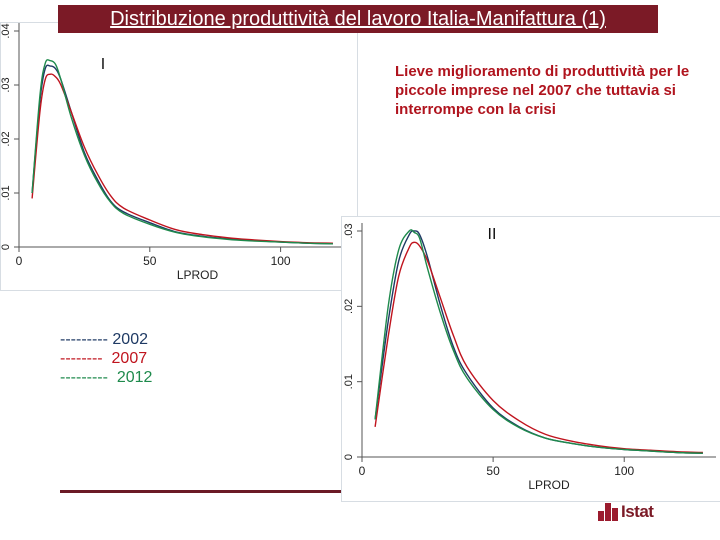 The image size is (720, 540). Describe the element at coordinates (81, 358) in the screenshot. I see `legend-dashes-2007: --------` at that location.